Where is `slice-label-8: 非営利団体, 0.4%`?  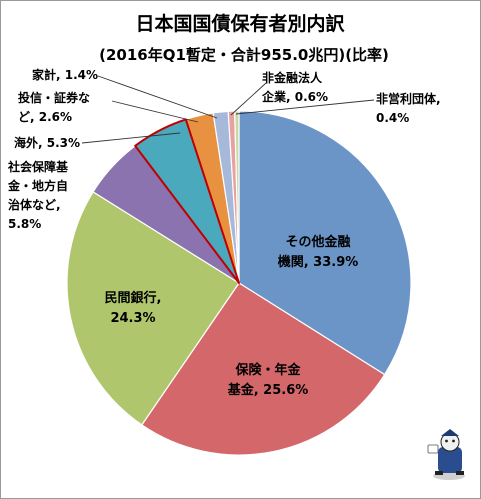 slice-label-8: 非営利団体, 0.4% is located at coordinates (408, 108).